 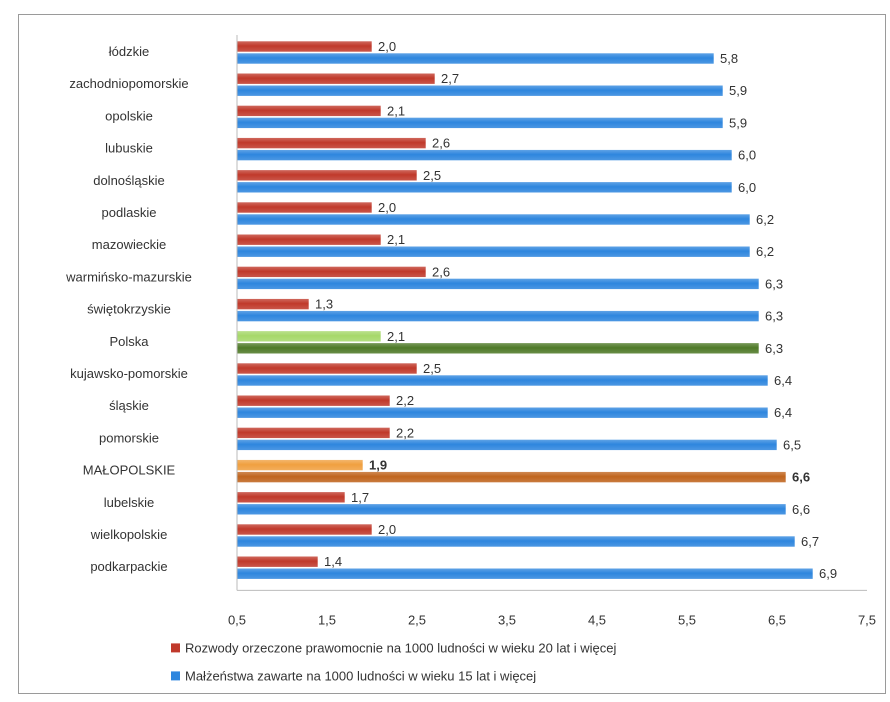 I want to click on x-tick-label: 0,5, so click(x=237, y=619).